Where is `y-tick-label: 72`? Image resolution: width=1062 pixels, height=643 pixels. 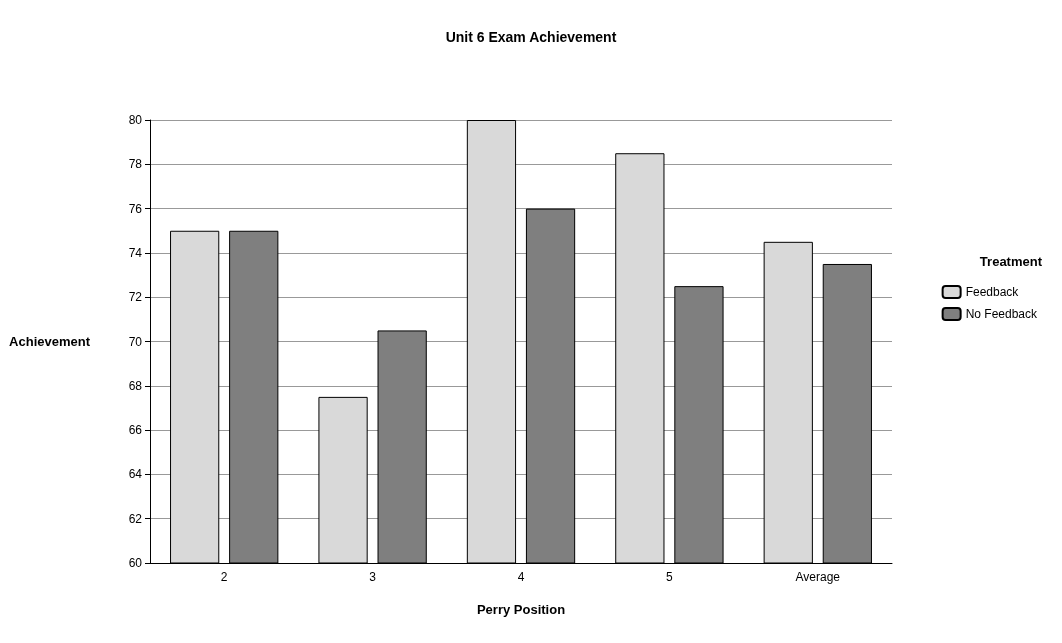 y-tick-label: 72 is located at coordinates (135, 297).